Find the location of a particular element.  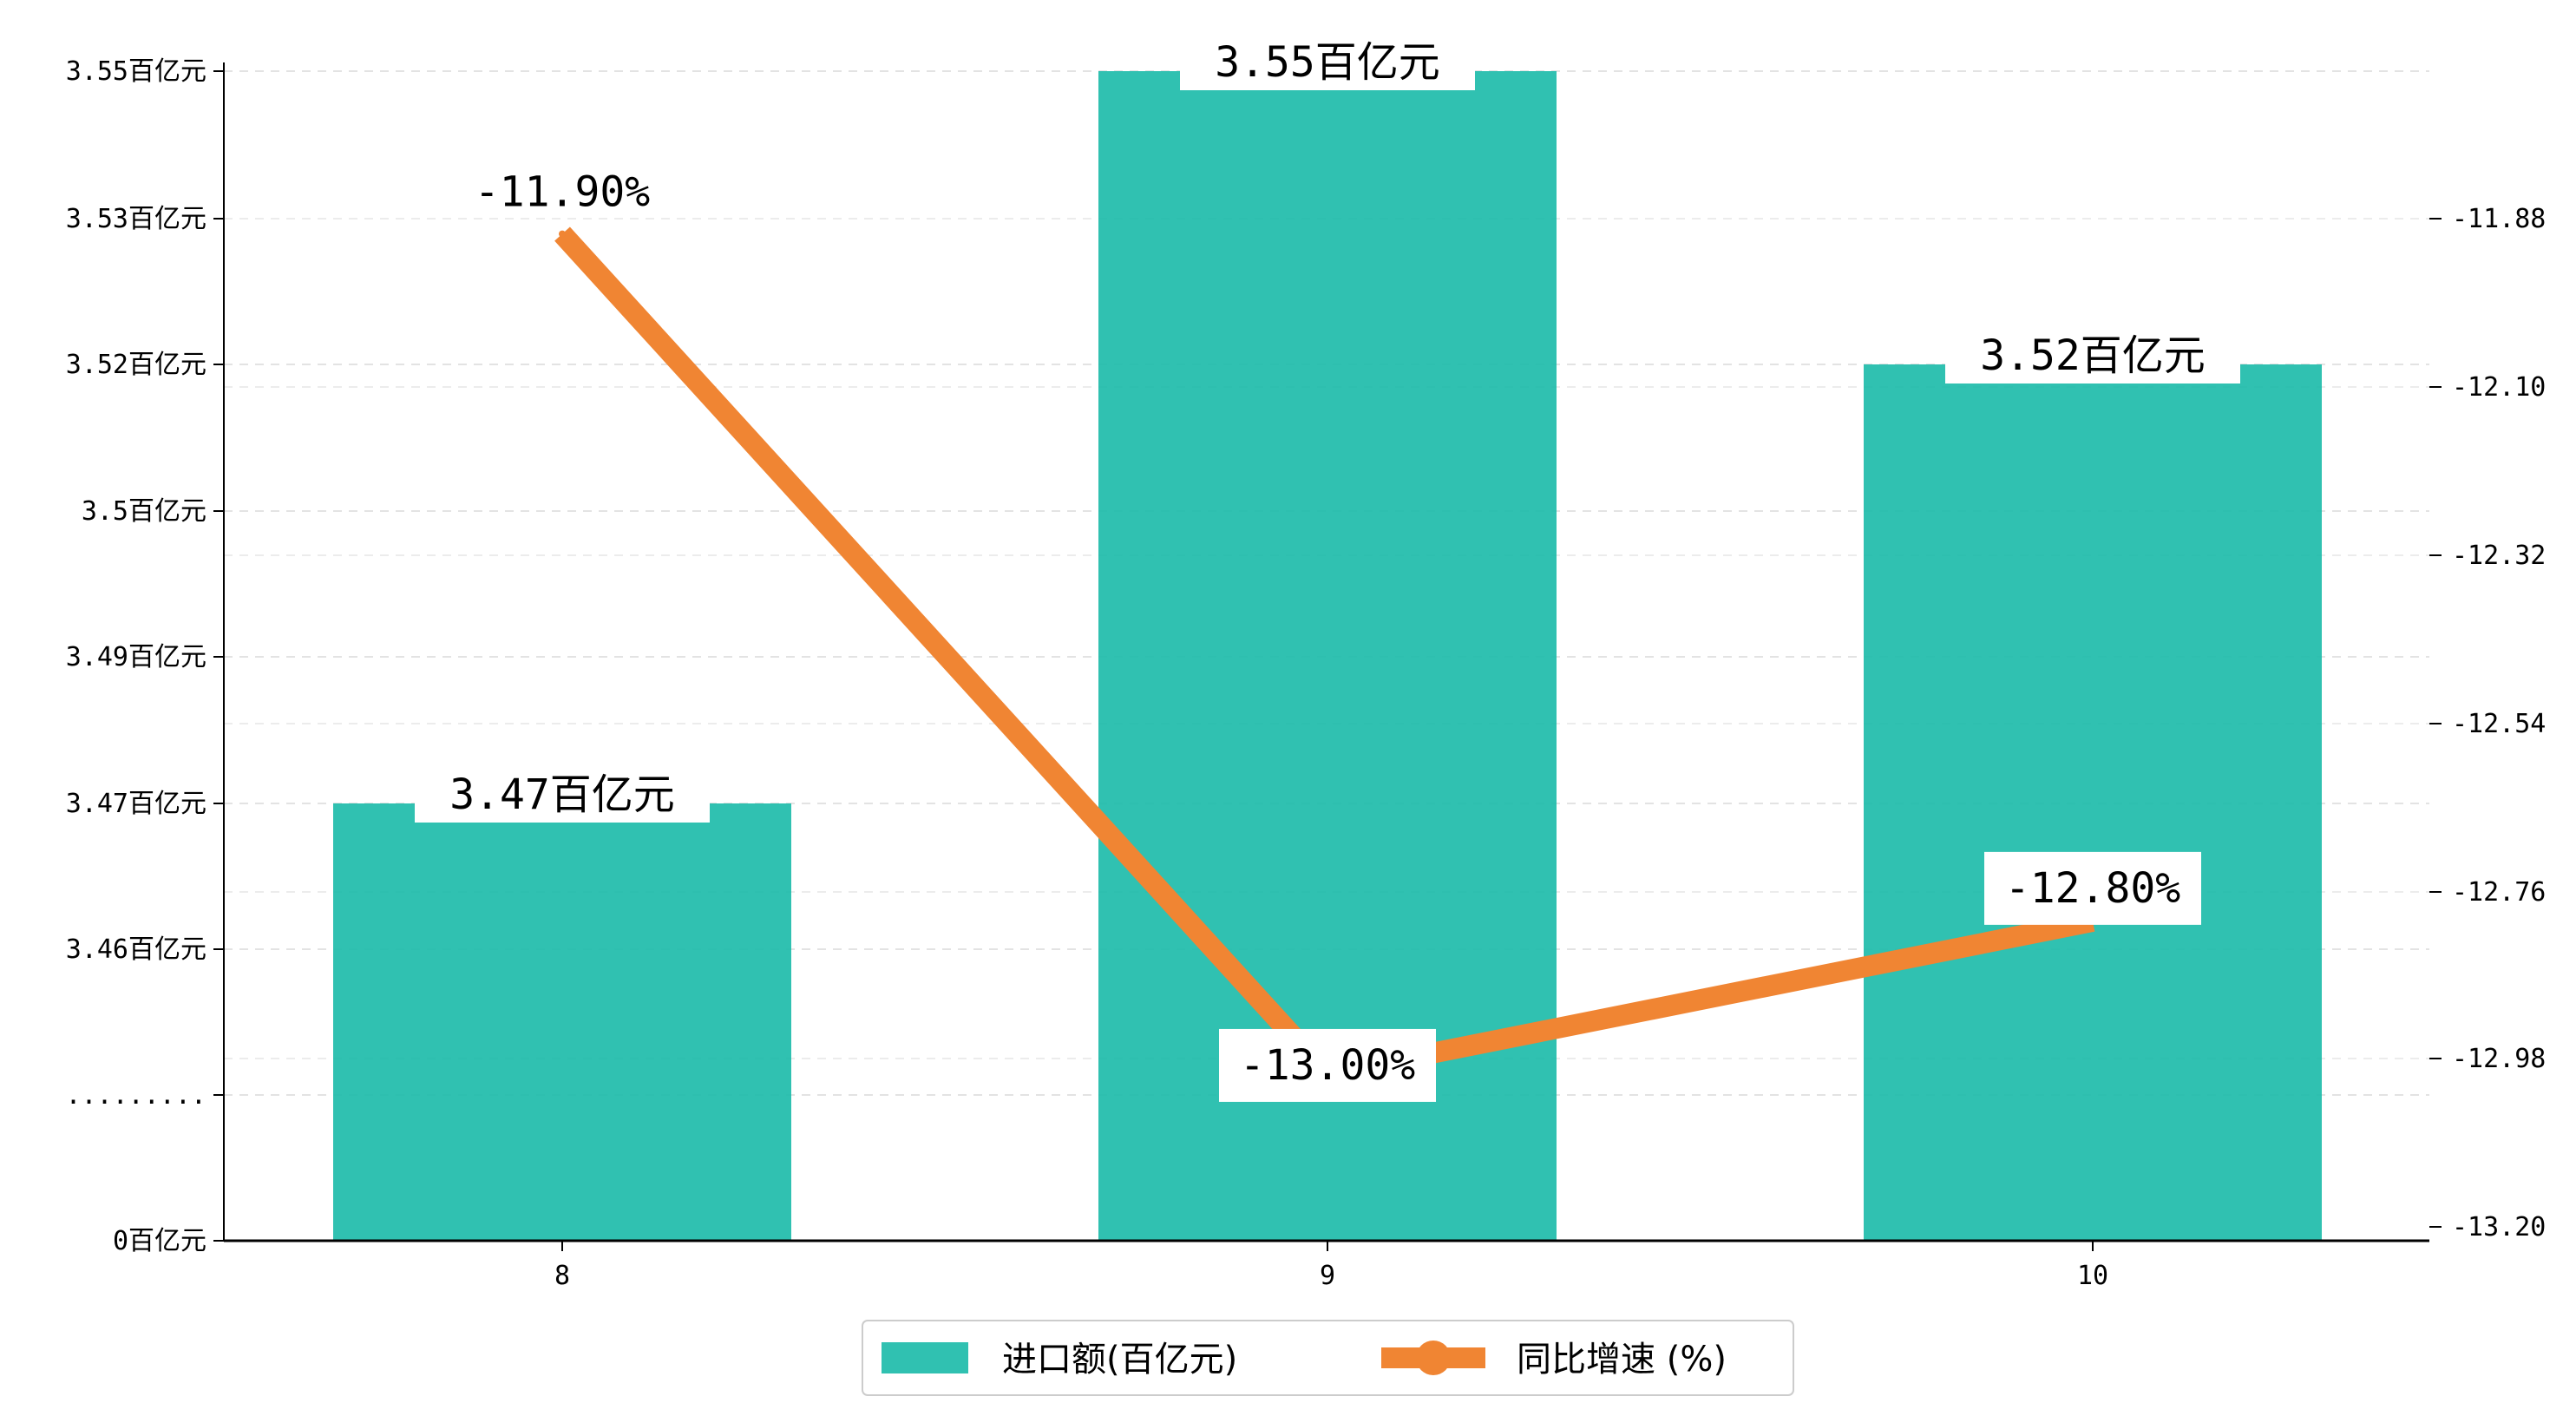

line-value-label: -12.80% is located at coordinates (2092, 888).